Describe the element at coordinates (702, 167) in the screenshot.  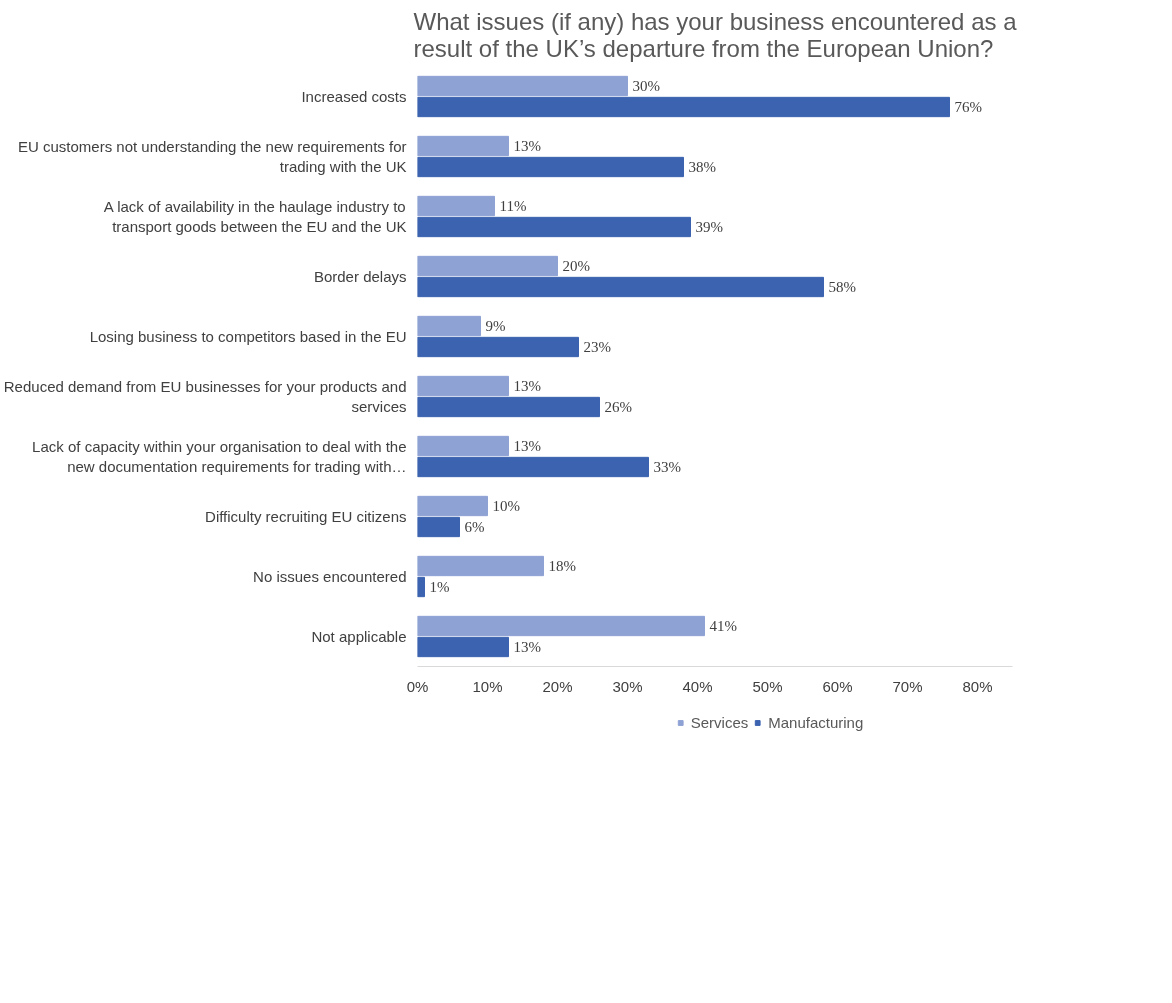
I see `data-label: 38%` at that location.